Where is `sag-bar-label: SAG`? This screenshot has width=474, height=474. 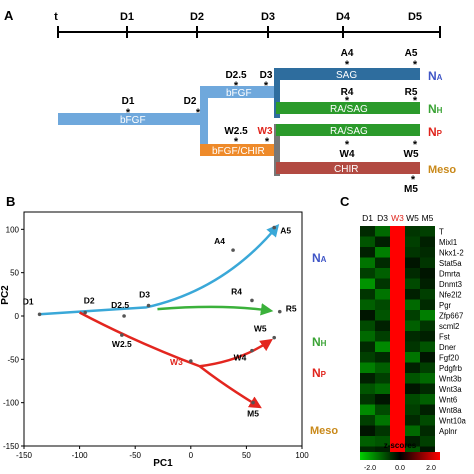 sag-bar-label: SAG is located at coordinates (346, 75).